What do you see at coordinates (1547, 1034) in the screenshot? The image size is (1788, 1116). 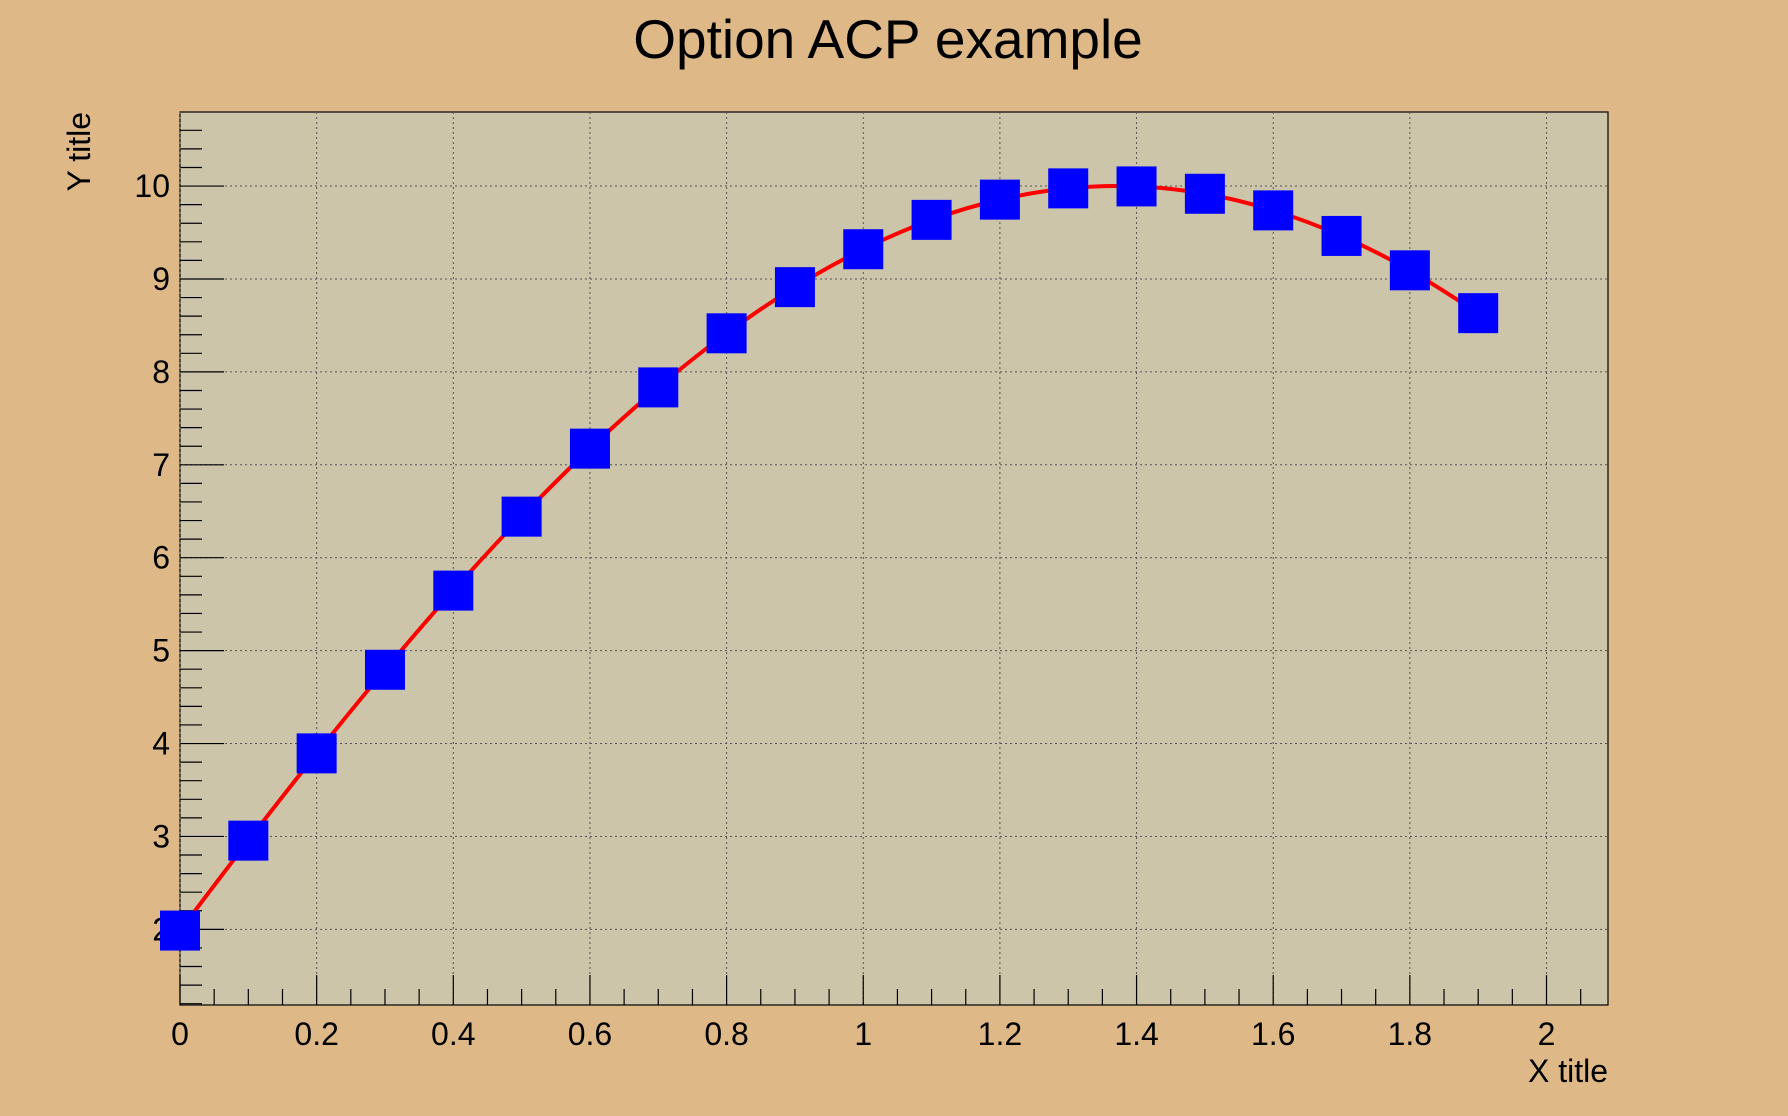 I see `x-tick-label: 2` at bounding box center [1547, 1034].